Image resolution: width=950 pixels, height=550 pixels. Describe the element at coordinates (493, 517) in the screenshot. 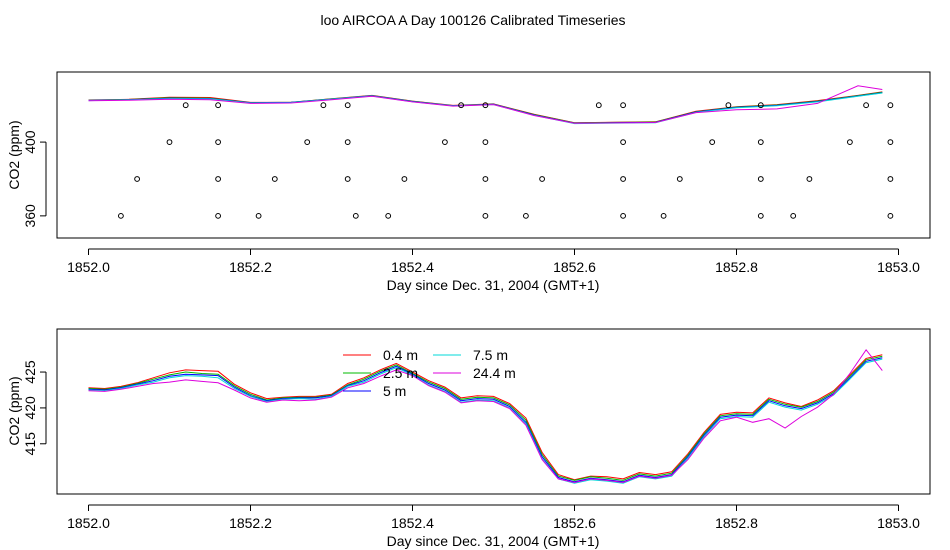

I see `bottom-x-axis: 1852.0 1852.2 1852.4 1852.6 1852.8 1853.0` at that location.